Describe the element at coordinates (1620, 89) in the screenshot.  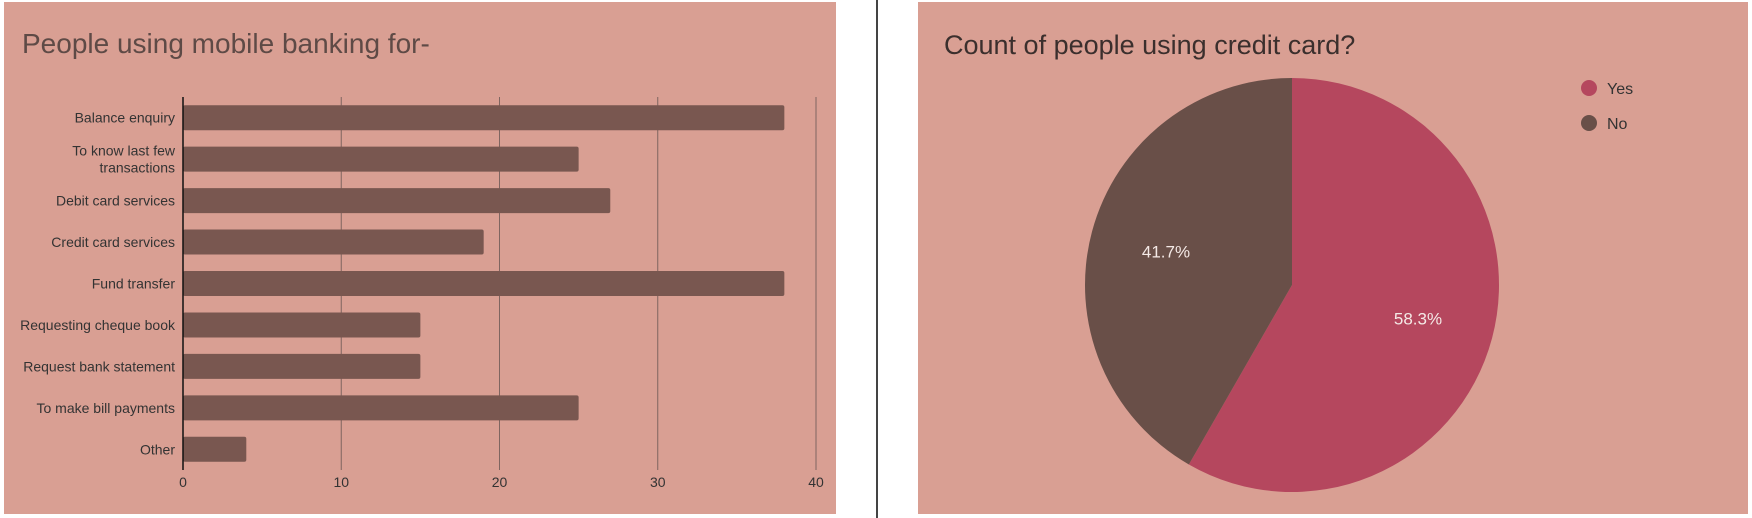
I see `legend-label: Yes` at that location.